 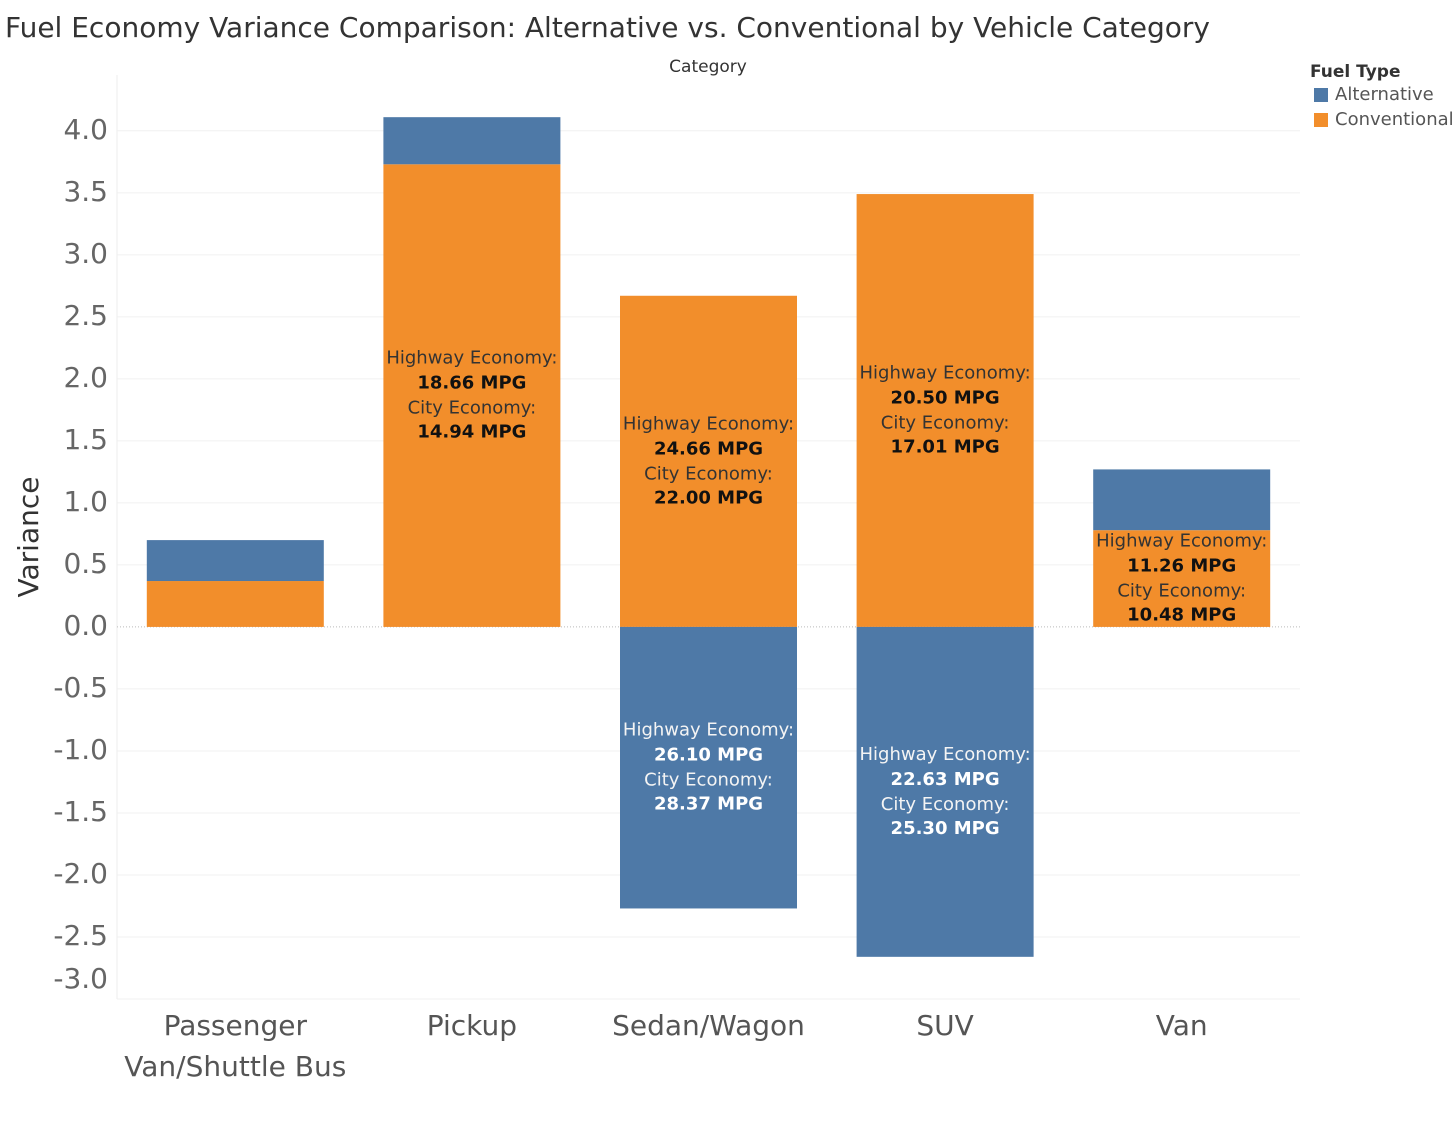 What do you see at coordinates (708, 804) in the screenshot?
I see `annotation-value: 28.37 MPG` at bounding box center [708, 804].